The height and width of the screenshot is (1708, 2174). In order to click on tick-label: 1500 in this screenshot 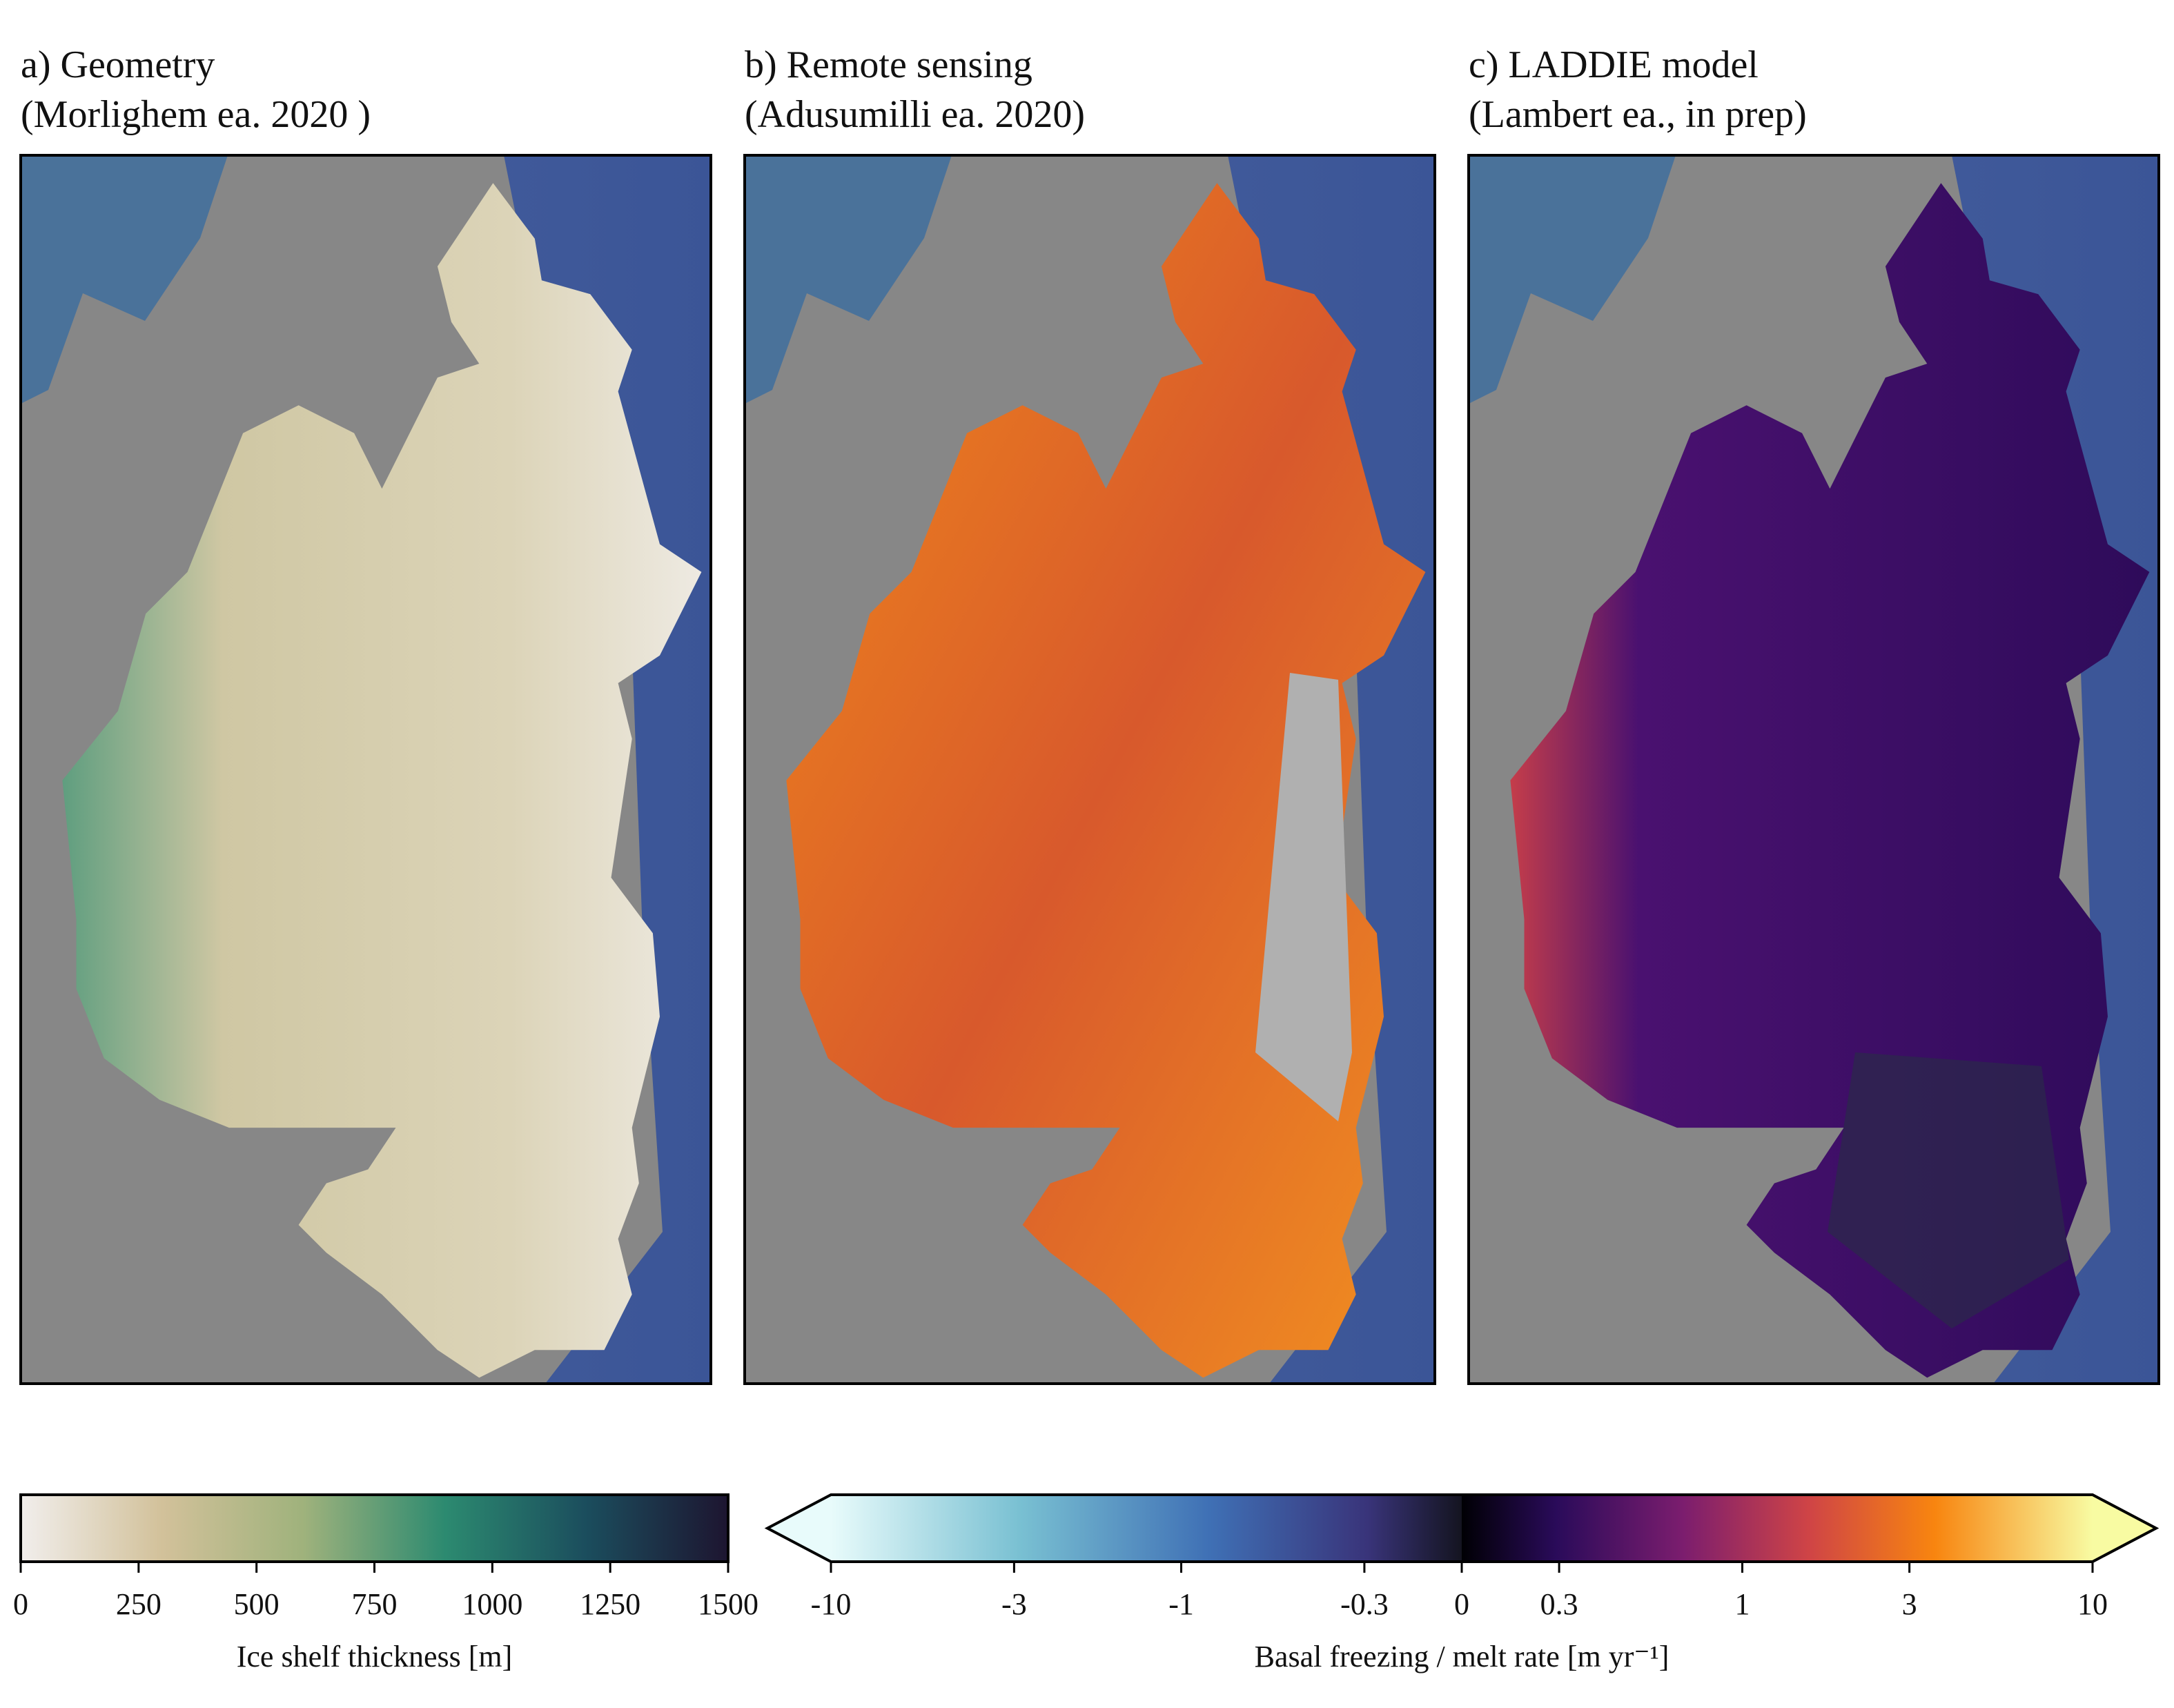, I will do `click(728, 1604)`.